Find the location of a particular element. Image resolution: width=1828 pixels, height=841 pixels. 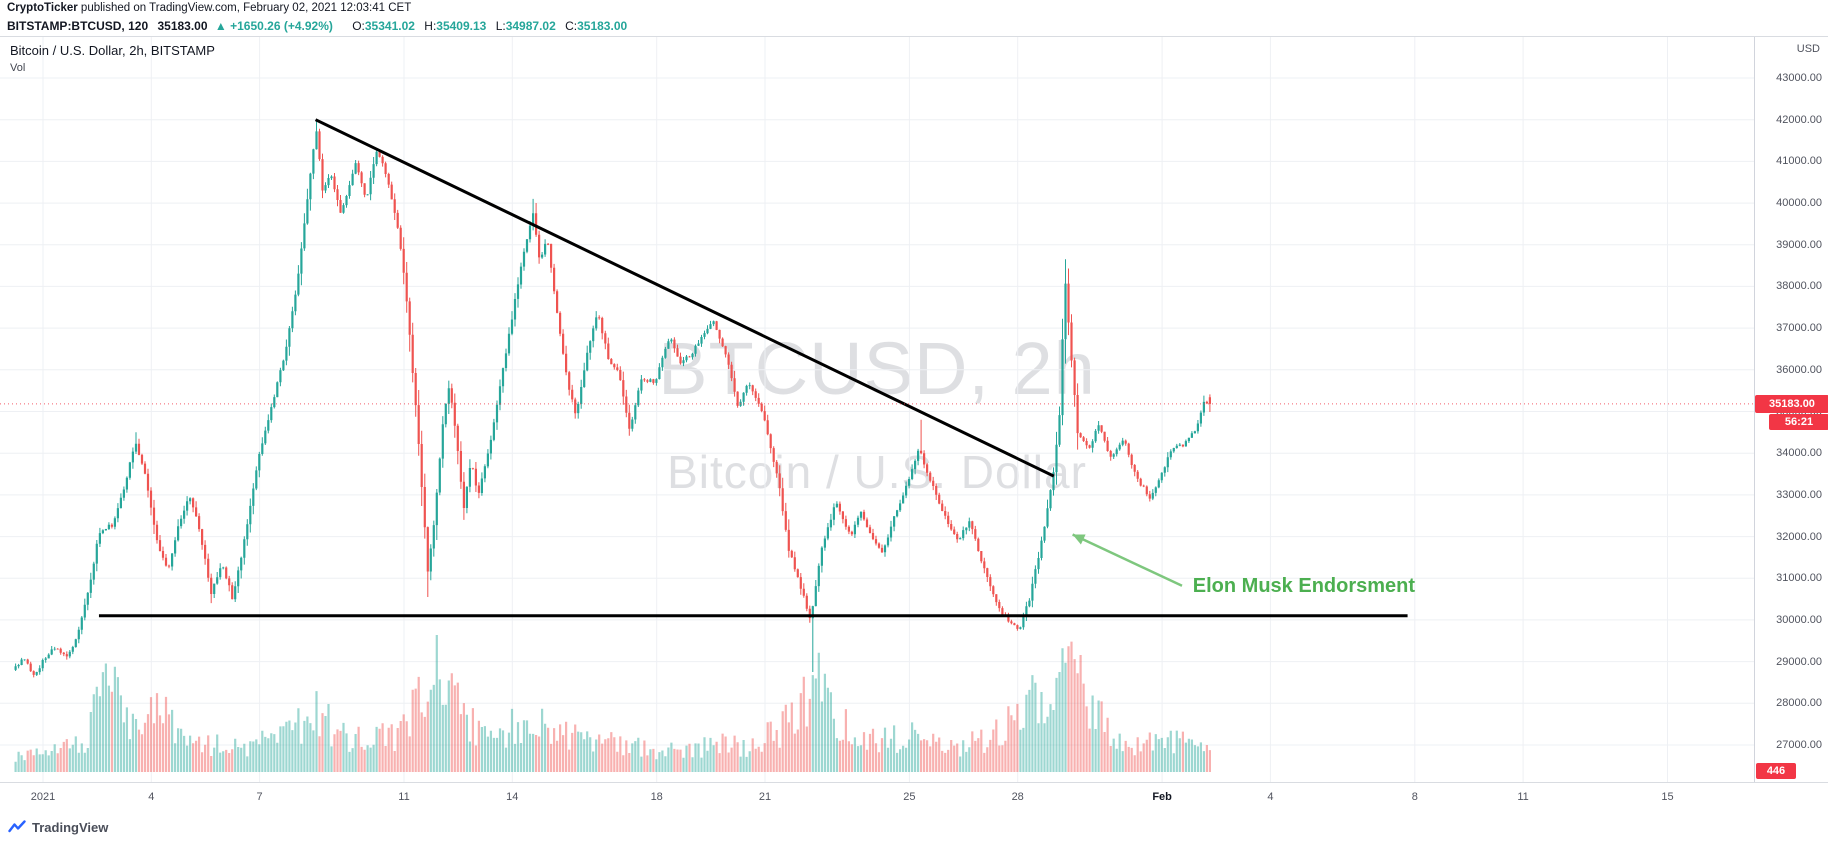

footer: TradingView is located at coordinates (914, 826).